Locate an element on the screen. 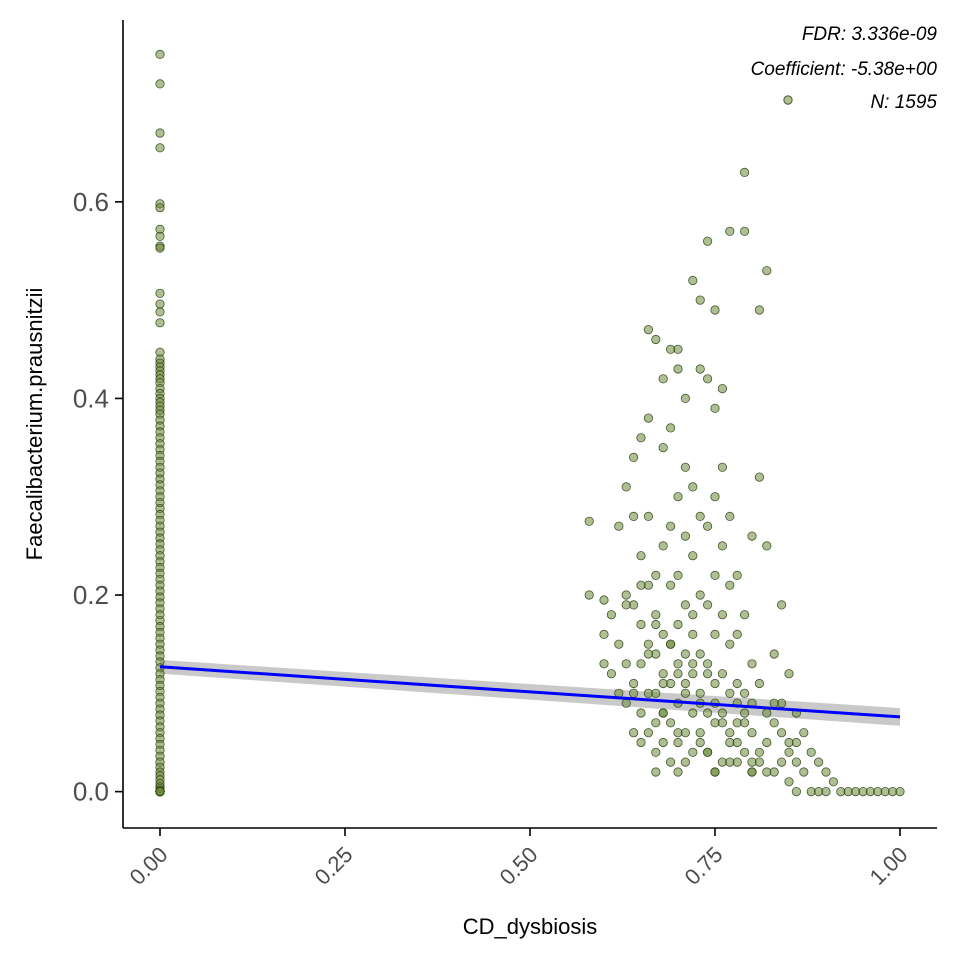 The width and height of the screenshot is (960, 960). coefficient-annotation: Coefficient: -5.38e+00 is located at coordinates (844, 69).